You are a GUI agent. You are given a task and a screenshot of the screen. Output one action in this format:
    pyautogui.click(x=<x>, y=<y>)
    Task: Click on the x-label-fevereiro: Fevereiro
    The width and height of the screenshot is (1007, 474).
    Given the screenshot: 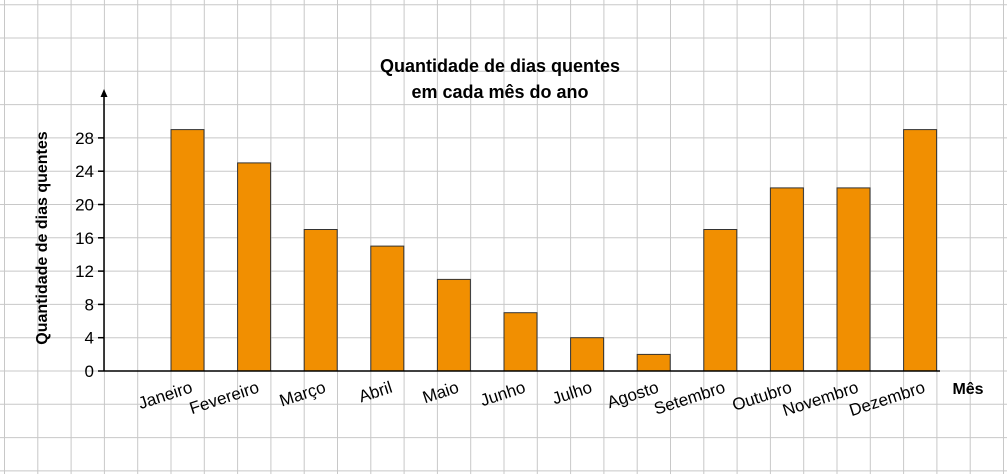 What is the action you would take?
    pyautogui.click(x=224, y=398)
    